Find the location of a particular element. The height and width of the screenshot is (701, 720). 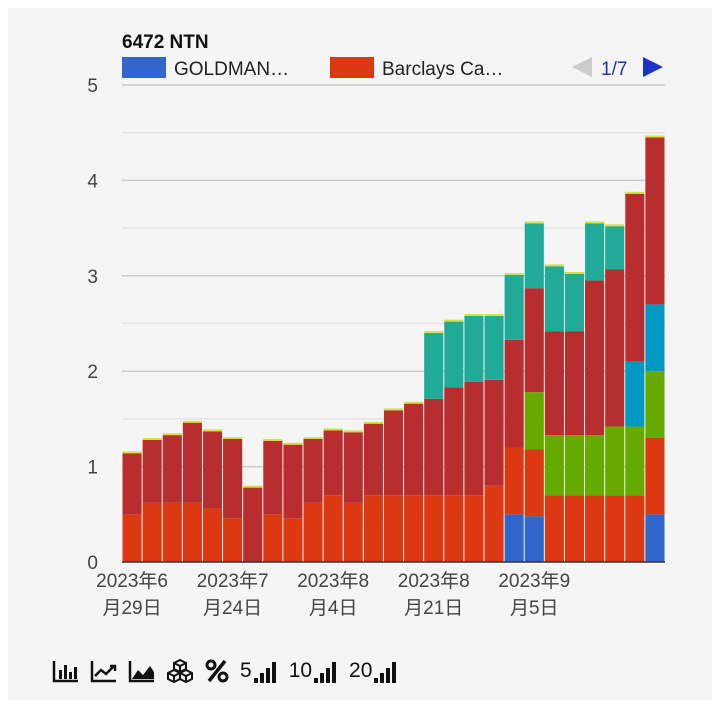

top-20-button: 20 is located at coordinates (374, 670).